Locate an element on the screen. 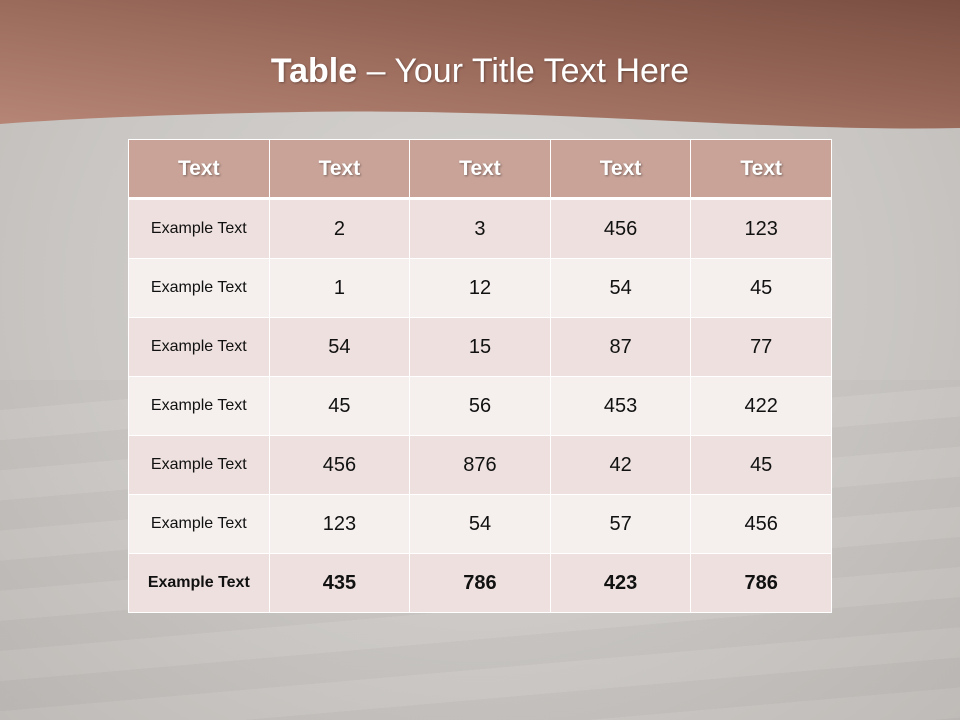  value-cell: 77 is located at coordinates (761, 347).